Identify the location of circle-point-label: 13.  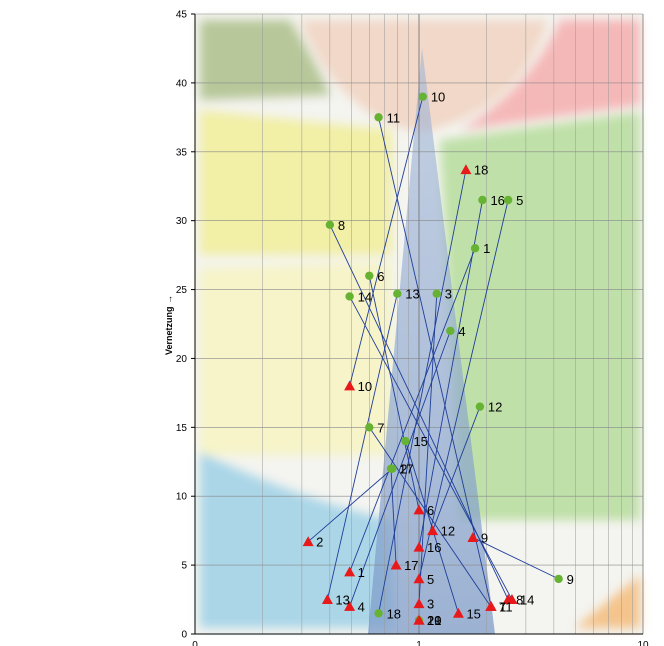
(412, 294).